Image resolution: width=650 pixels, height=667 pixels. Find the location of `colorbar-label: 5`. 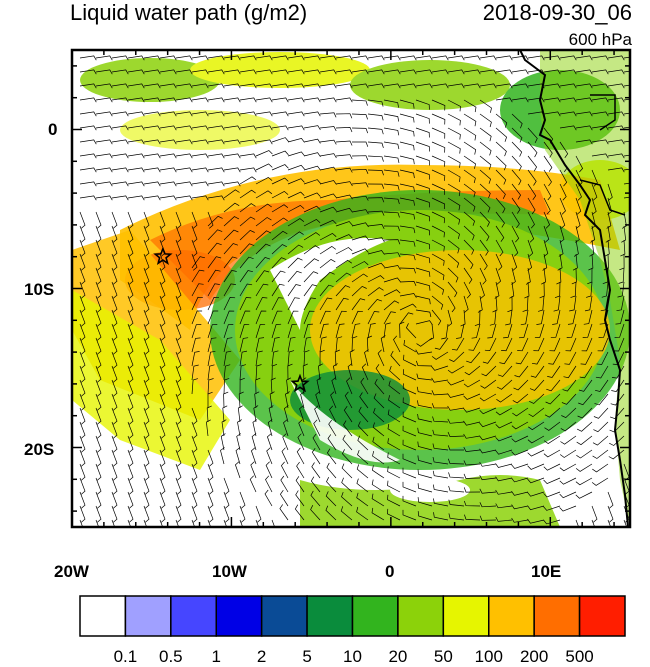

colorbar-label: 5 is located at coordinates (307, 656).